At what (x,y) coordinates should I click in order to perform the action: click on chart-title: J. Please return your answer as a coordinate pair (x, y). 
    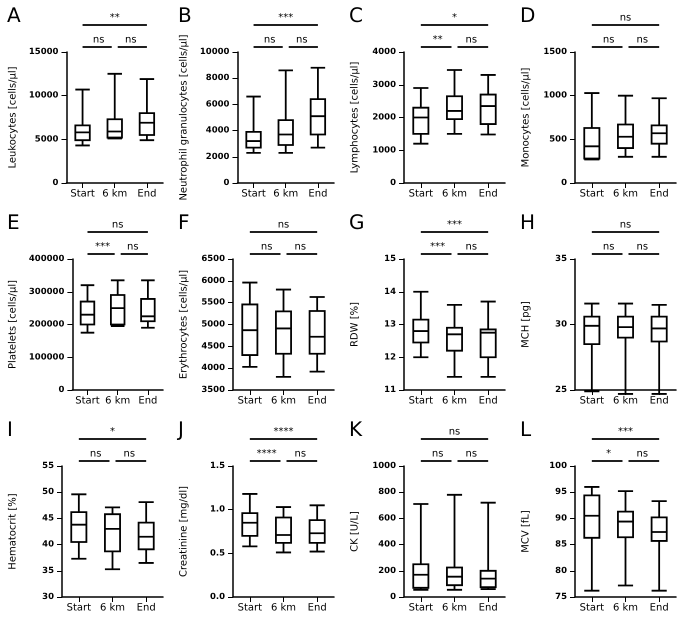
    Looking at the image, I should click on (180, 429).